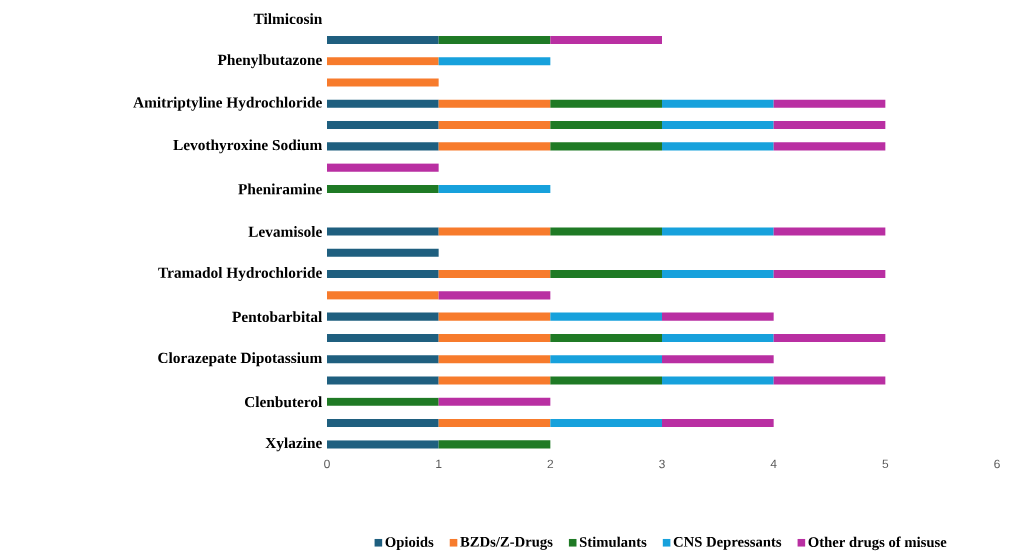  I want to click on x-tick-label: 6, so click(997, 464).